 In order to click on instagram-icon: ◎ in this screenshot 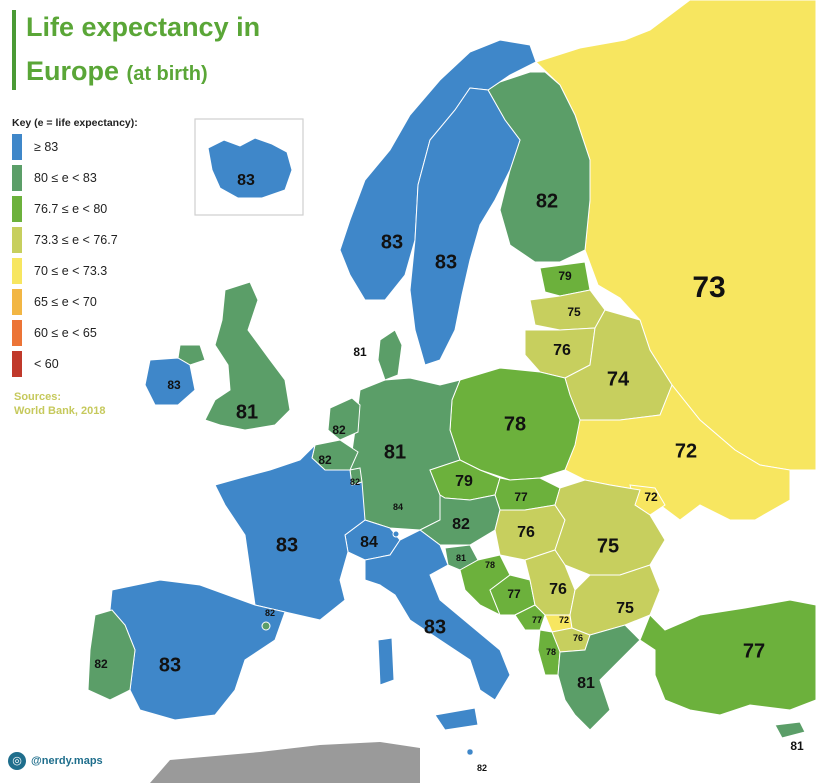, I will do `click(17, 761)`.